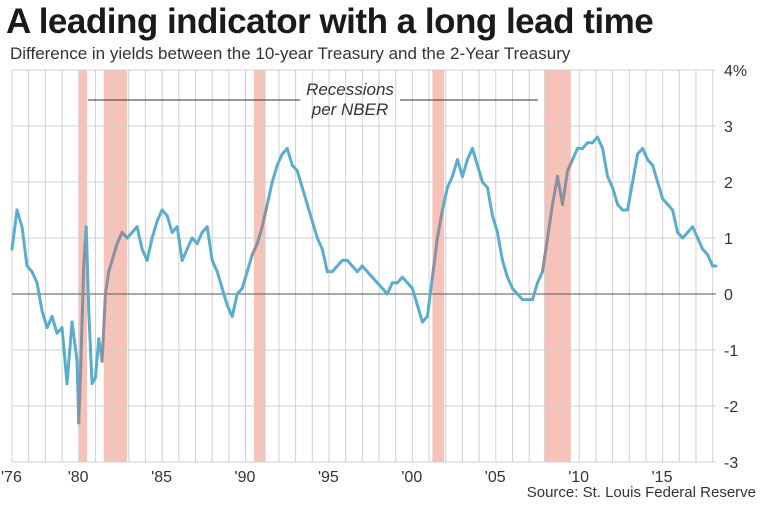  Describe the element at coordinates (161, 477) in the screenshot. I see `x-tick-label: '85` at that location.